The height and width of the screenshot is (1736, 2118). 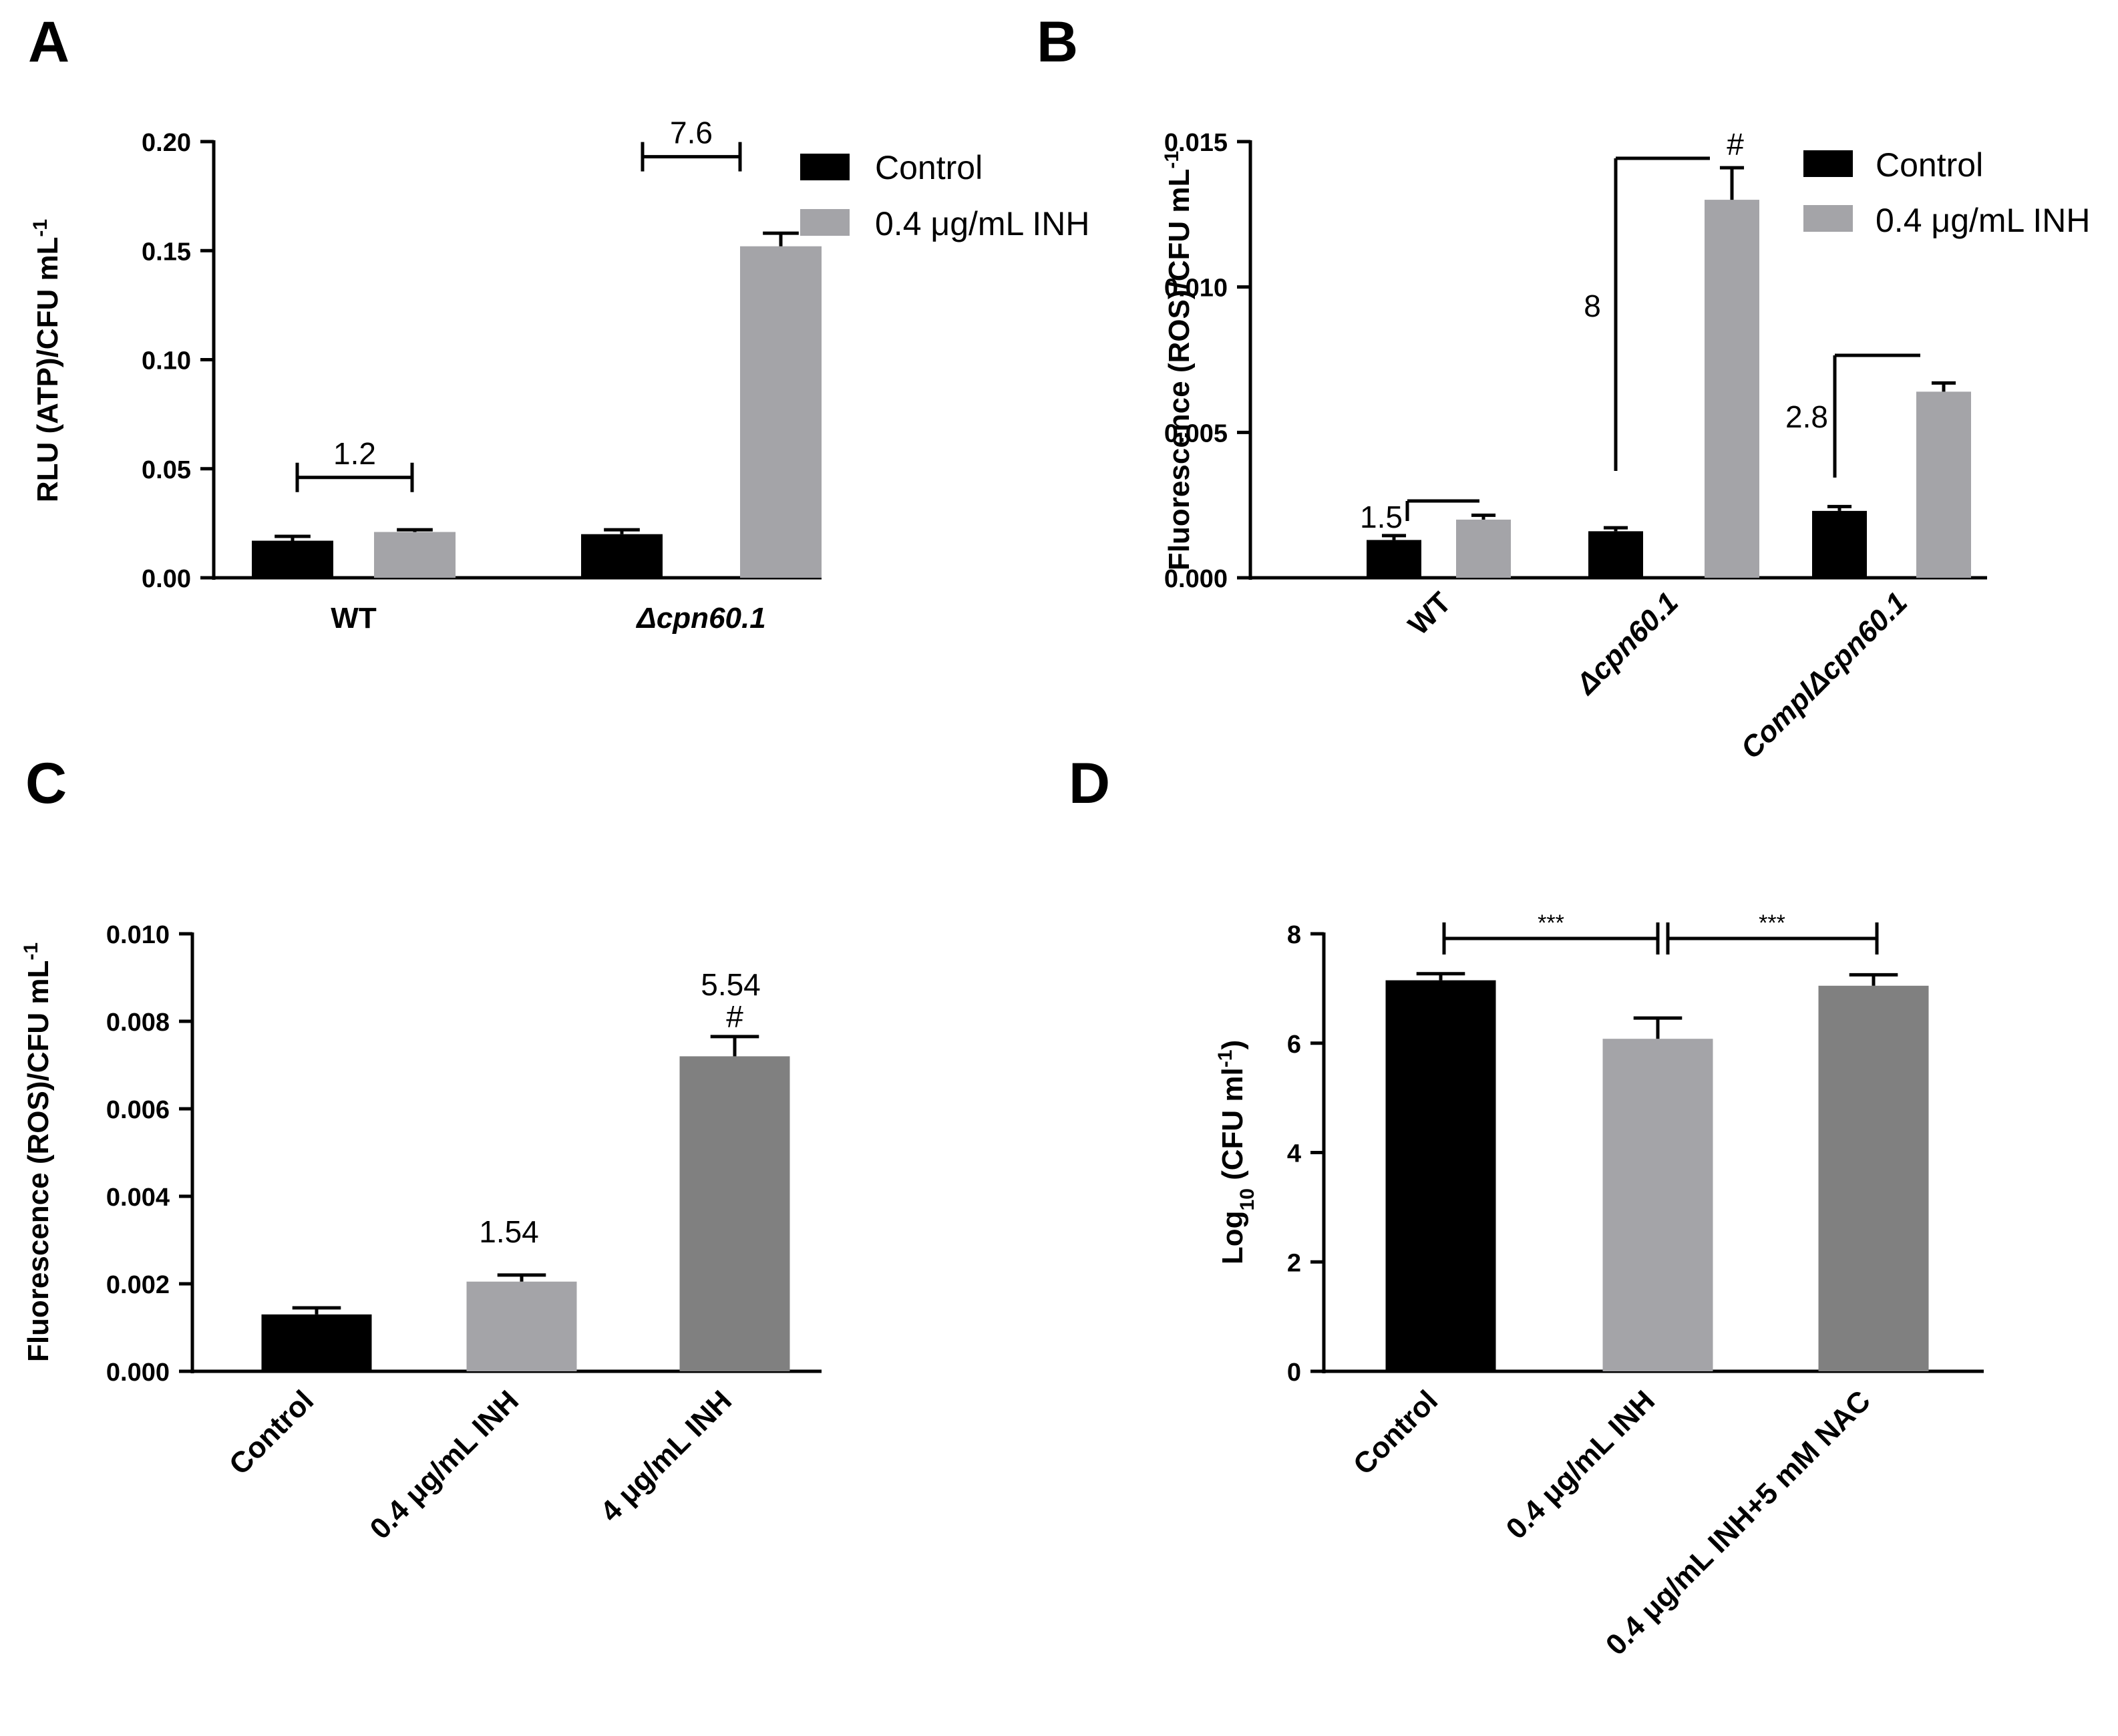 What do you see at coordinates (825, 167) in the screenshot?
I see `legend-a-swatch-control` at bounding box center [825, 167].